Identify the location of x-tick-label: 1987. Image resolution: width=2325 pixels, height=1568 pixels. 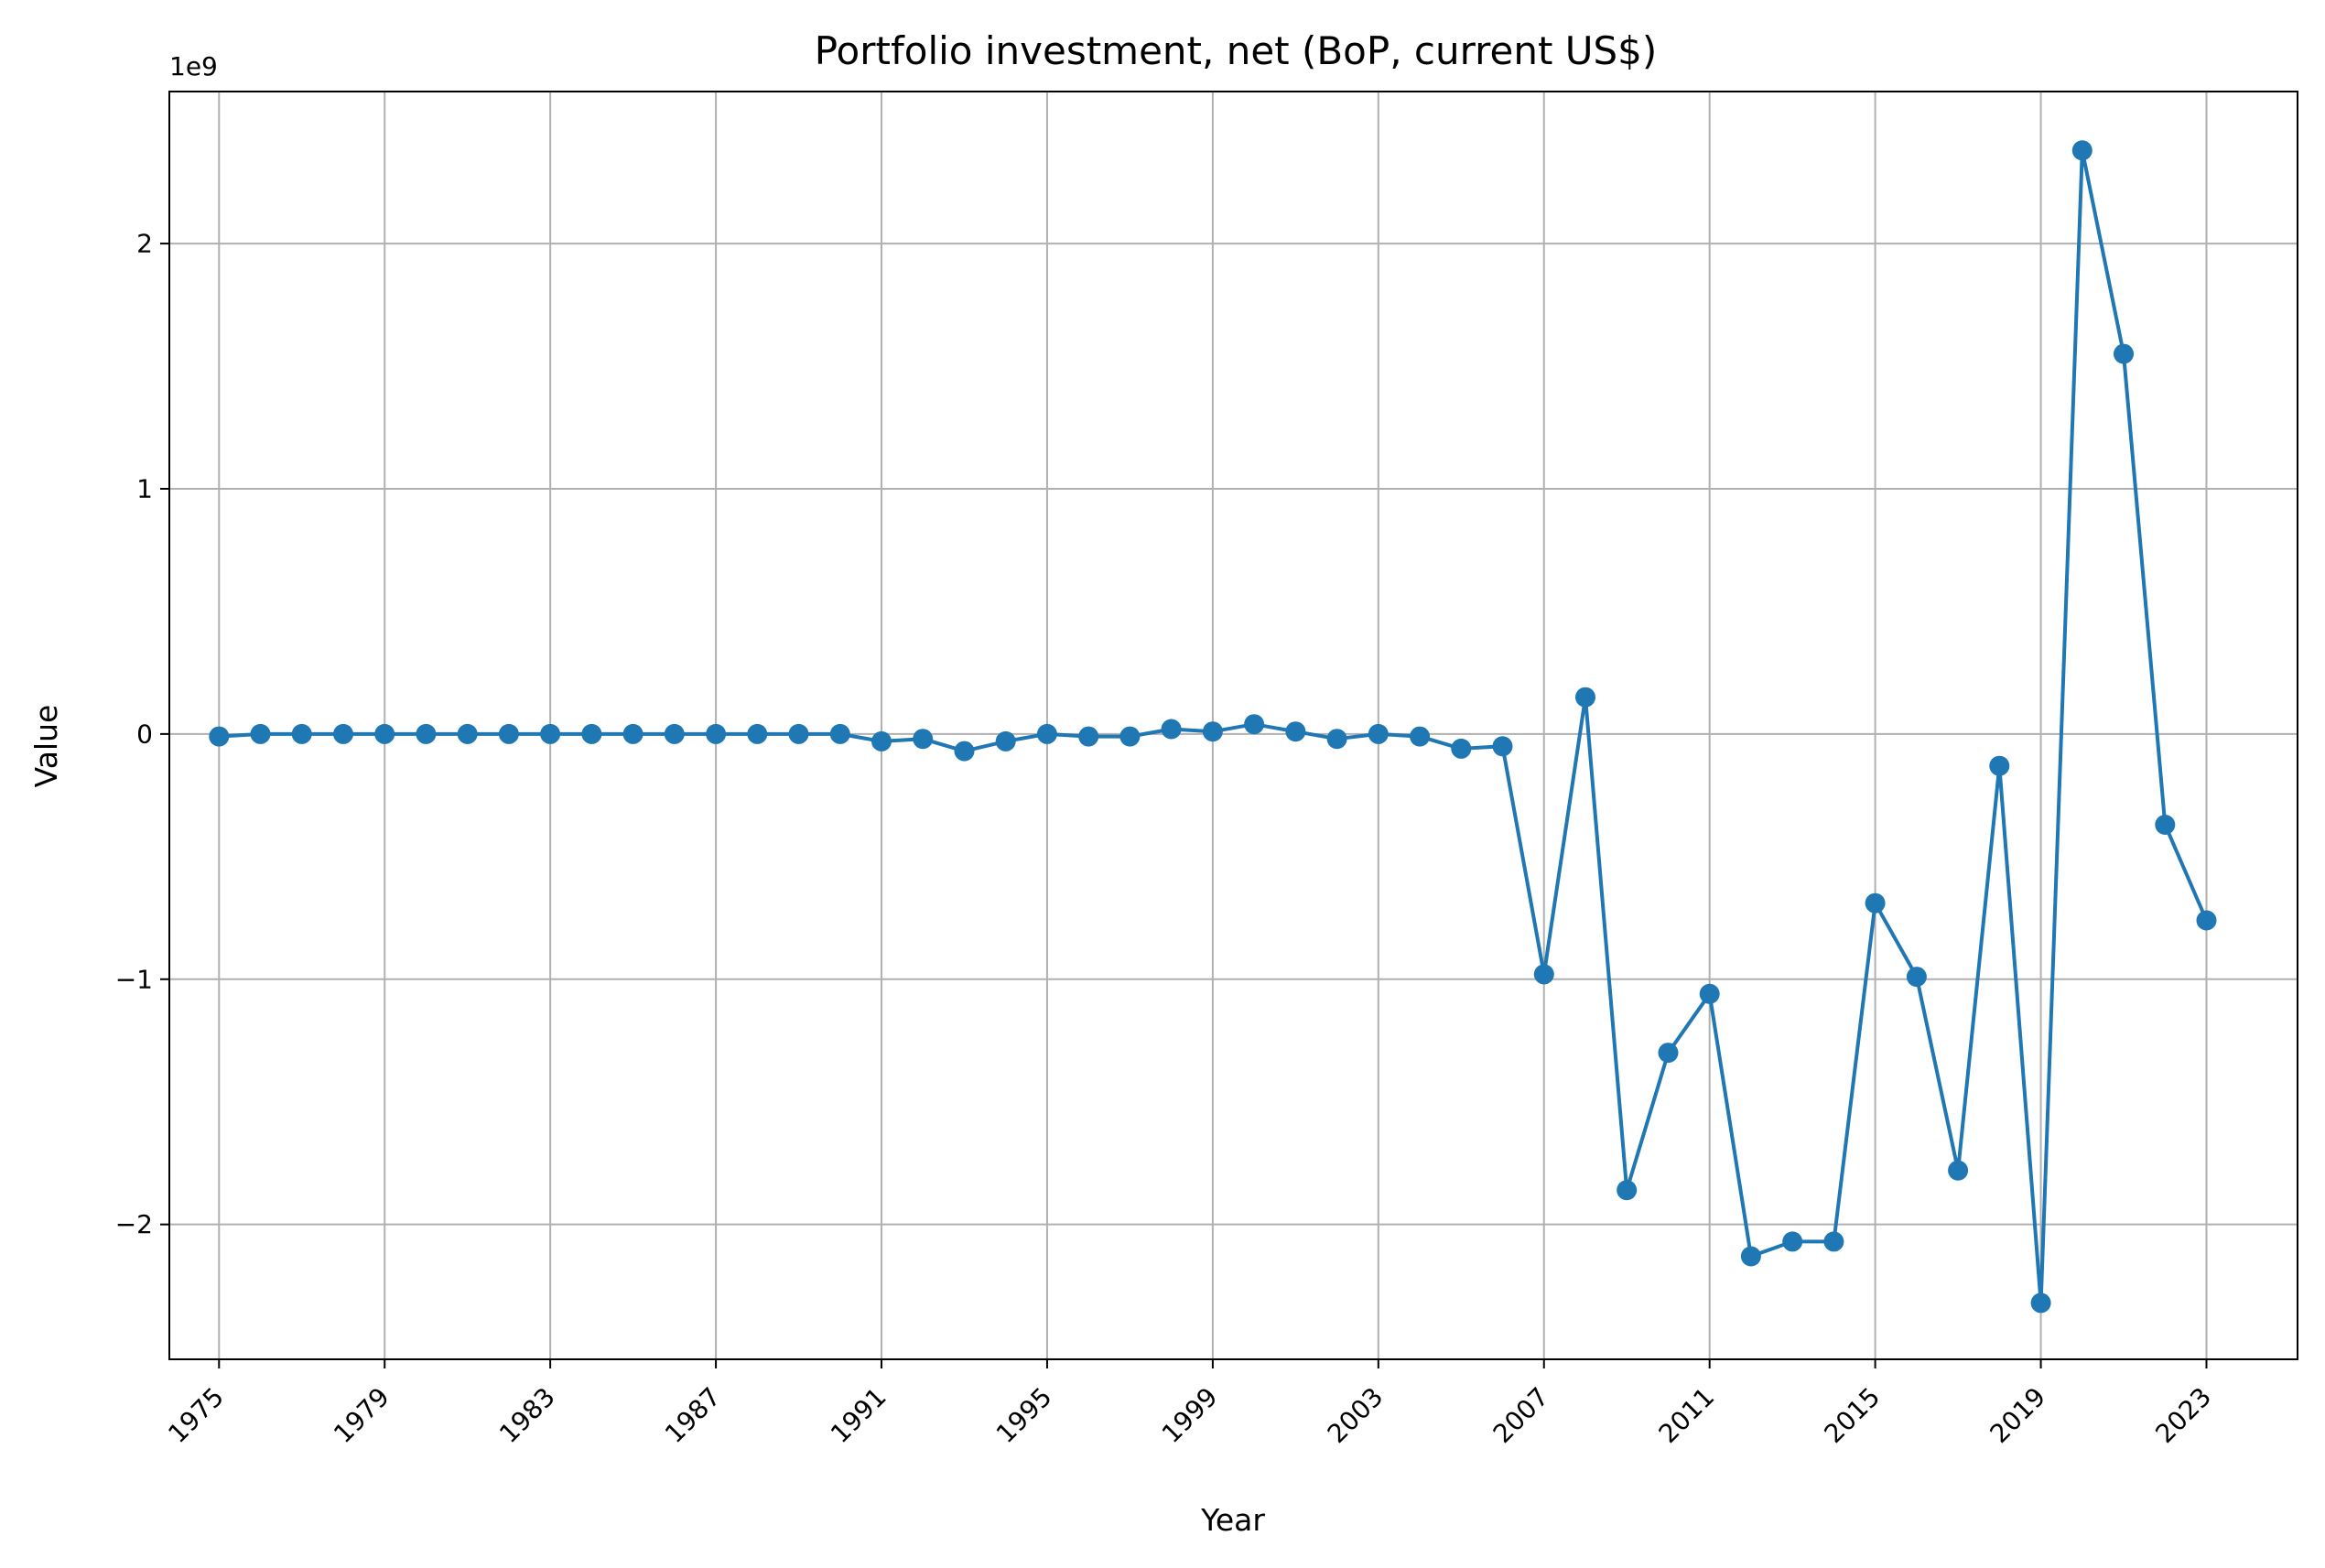
(693, 1415).